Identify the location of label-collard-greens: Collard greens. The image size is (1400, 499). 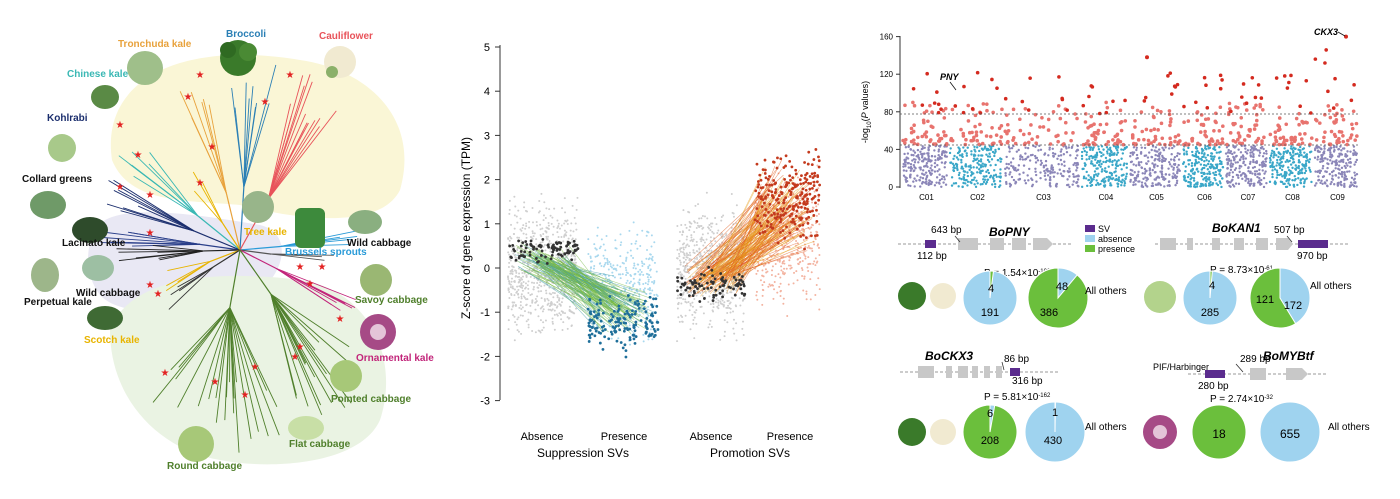
(57, 179).